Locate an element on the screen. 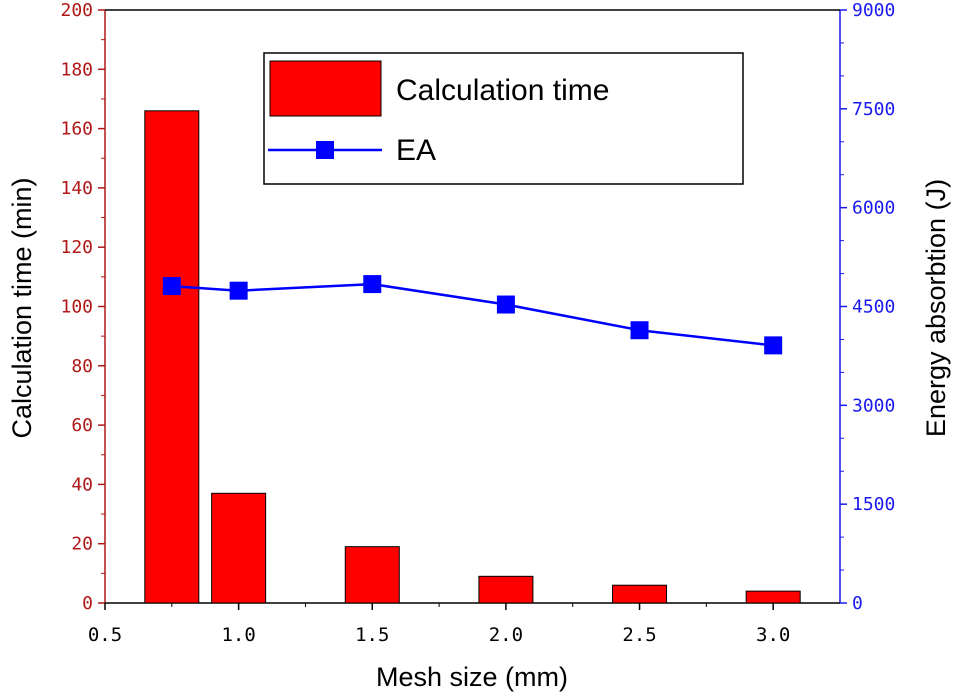  x-tick-label: 1.0 is located at coordinates (238, 635).